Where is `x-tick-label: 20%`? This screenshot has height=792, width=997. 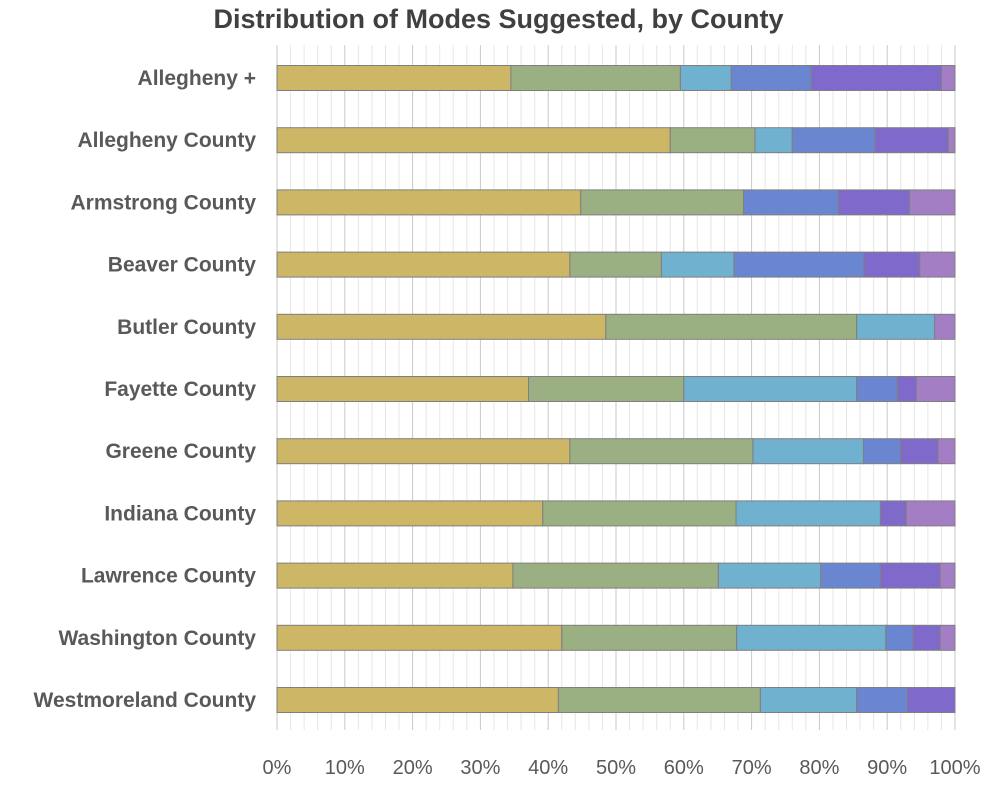 x-tick-label: 20% is located at coordinates (413, 768).